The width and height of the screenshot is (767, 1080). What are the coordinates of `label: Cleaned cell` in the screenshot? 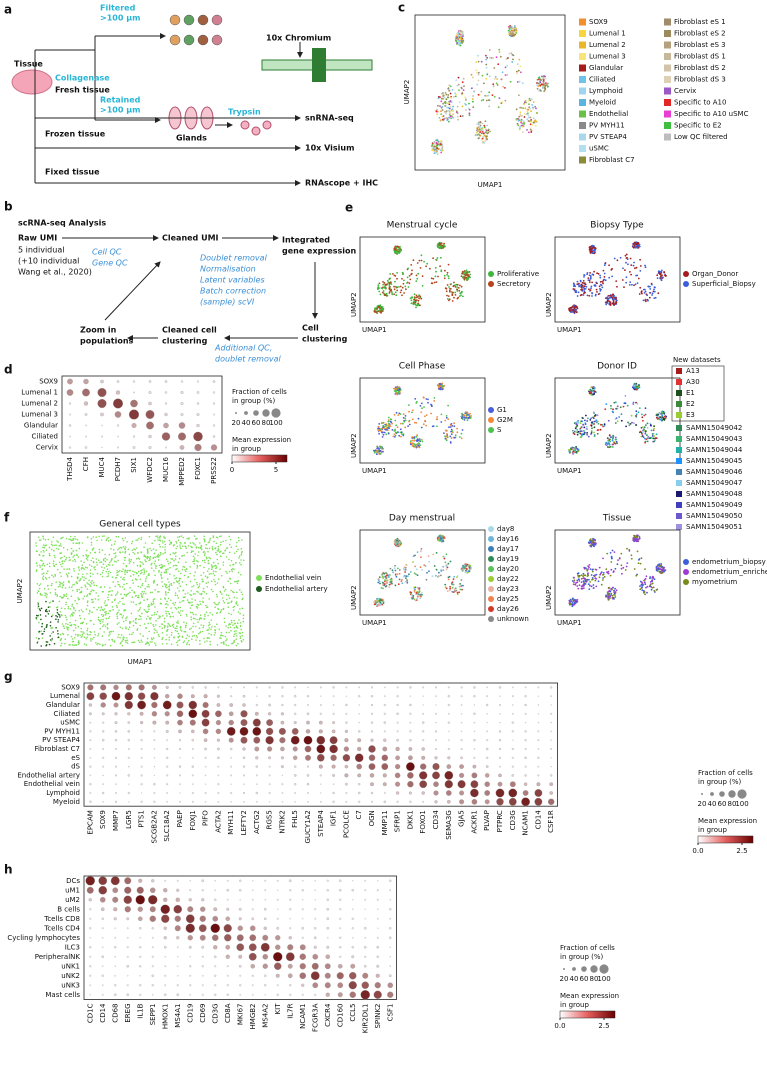 It's located at (189, 330).